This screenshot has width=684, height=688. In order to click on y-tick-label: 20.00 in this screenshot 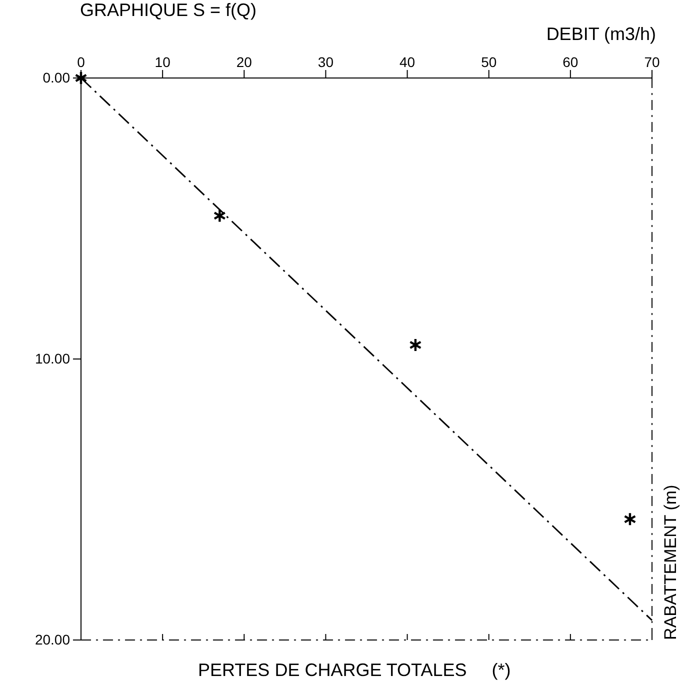, I will do `click(52, 639)`.